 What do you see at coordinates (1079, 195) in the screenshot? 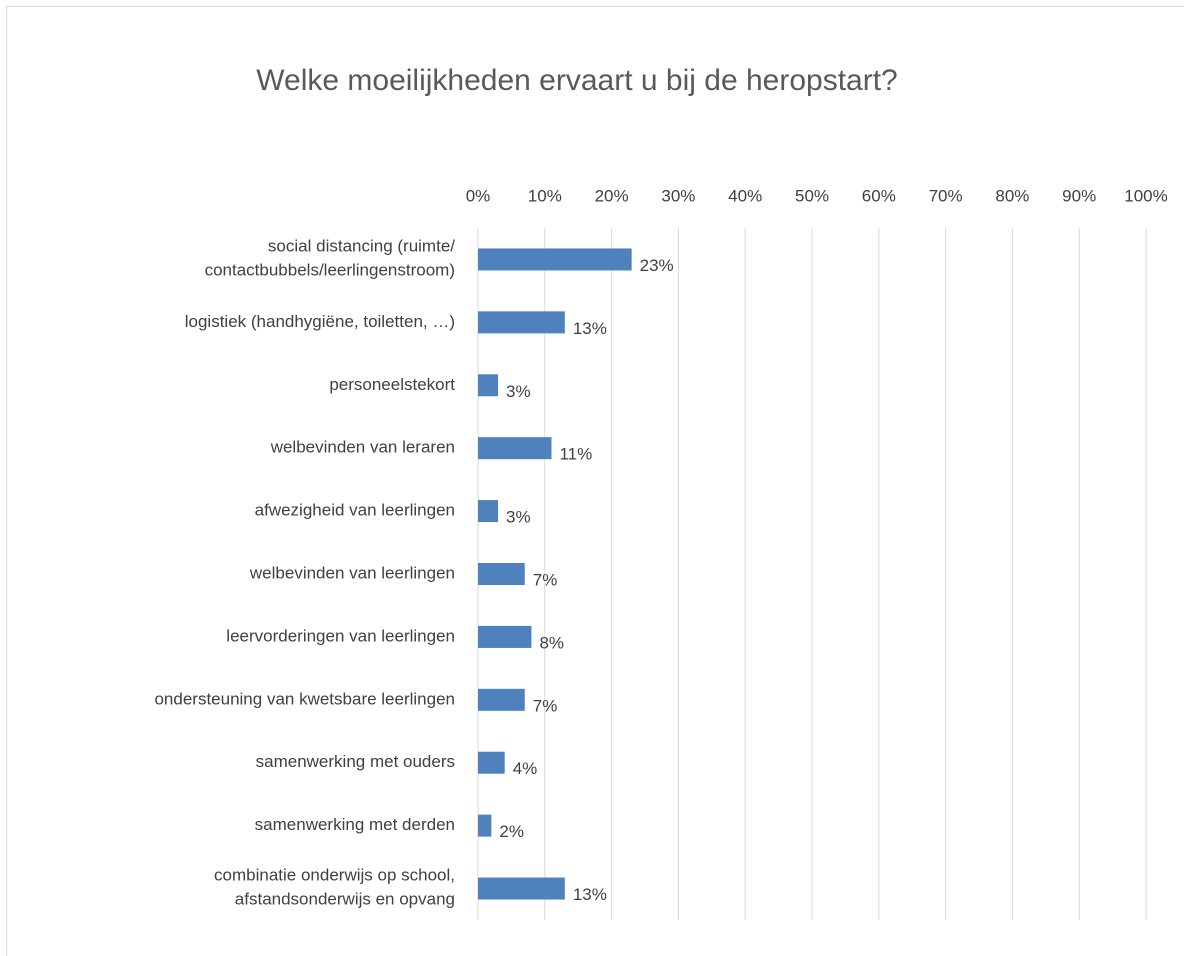
I see `x-tick-label: 90%` at bounding box center [1079, 195].